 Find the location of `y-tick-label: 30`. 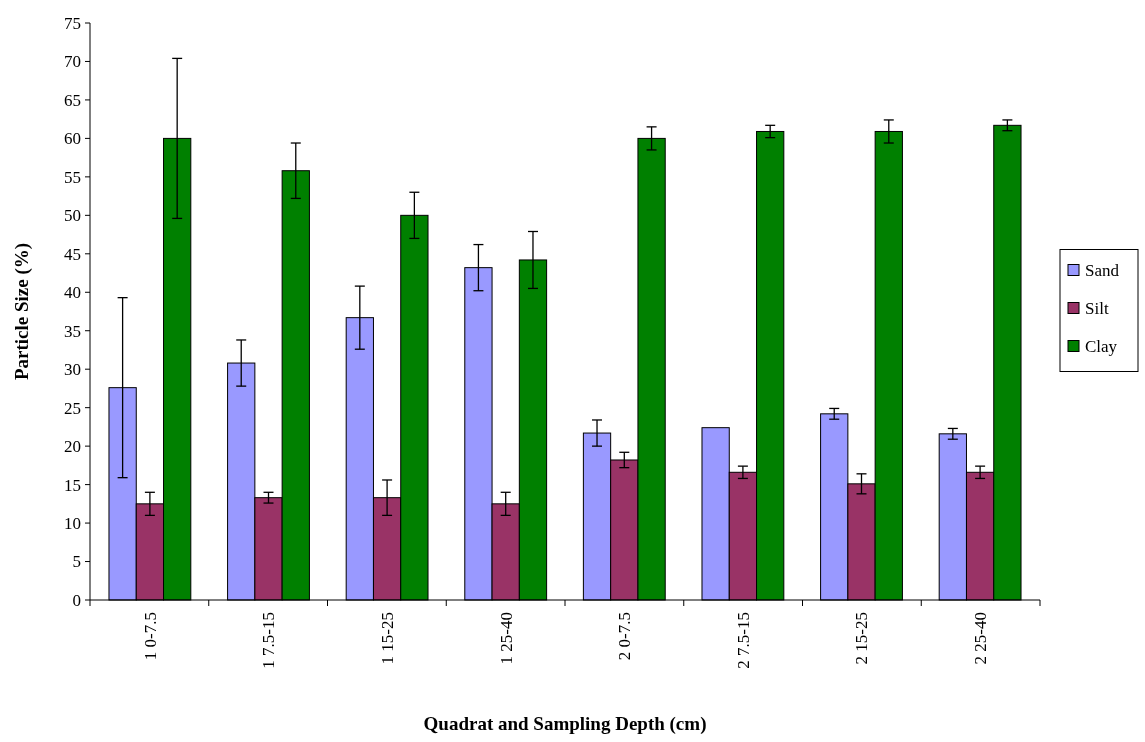

y-tick-label: 30 is located at coordinates (72, 370).